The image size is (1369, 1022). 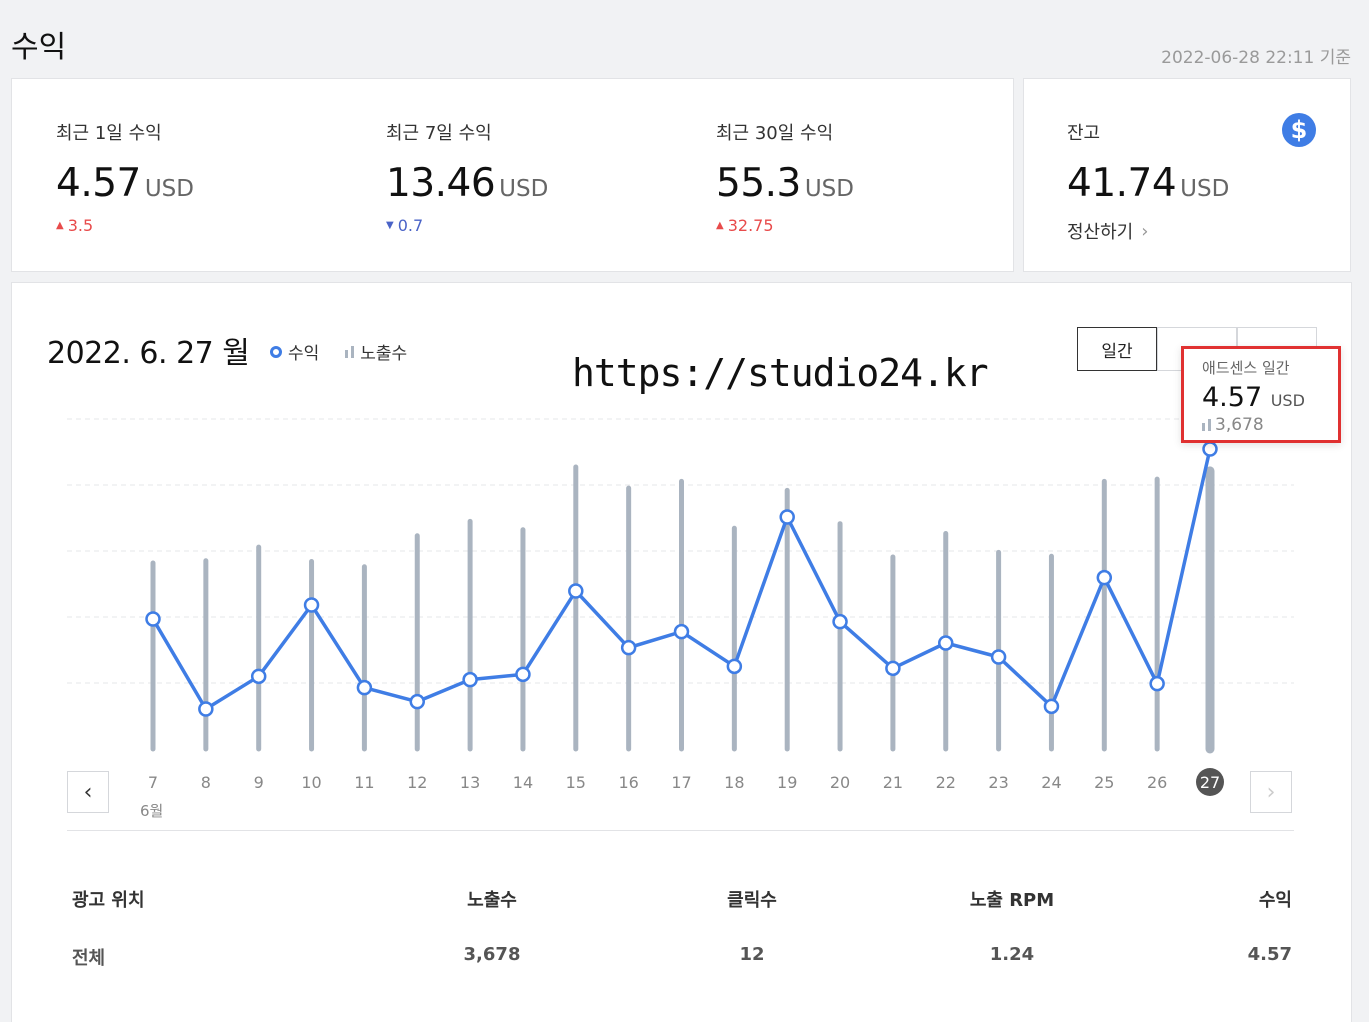 What do you see at coordinates (384, 354) in the screenshot?
I see `legend-impressions-label: 노출수` at bounding box center [384, 354].